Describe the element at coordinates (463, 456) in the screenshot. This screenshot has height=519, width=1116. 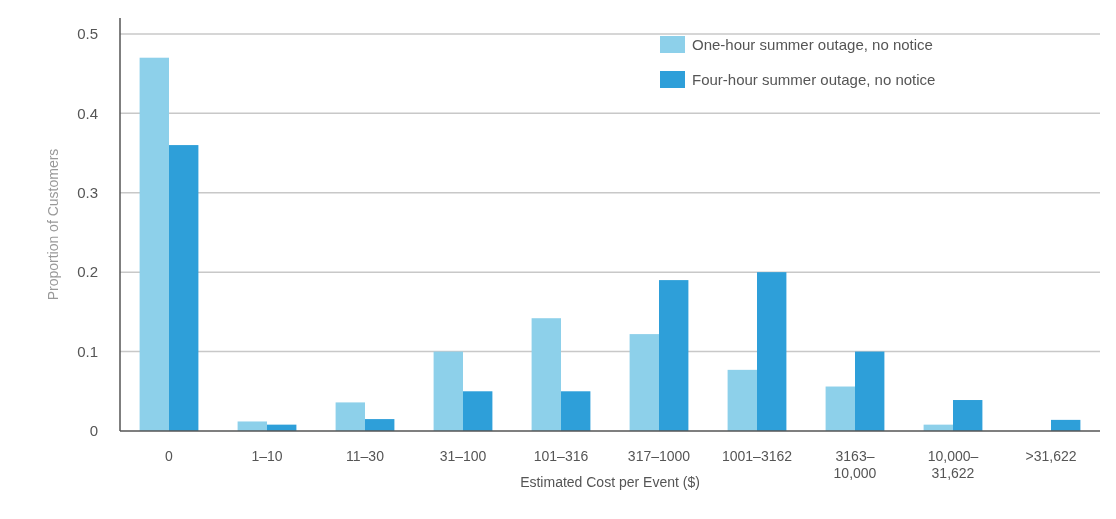
I see `x-tick-label: 31–100` at that location.